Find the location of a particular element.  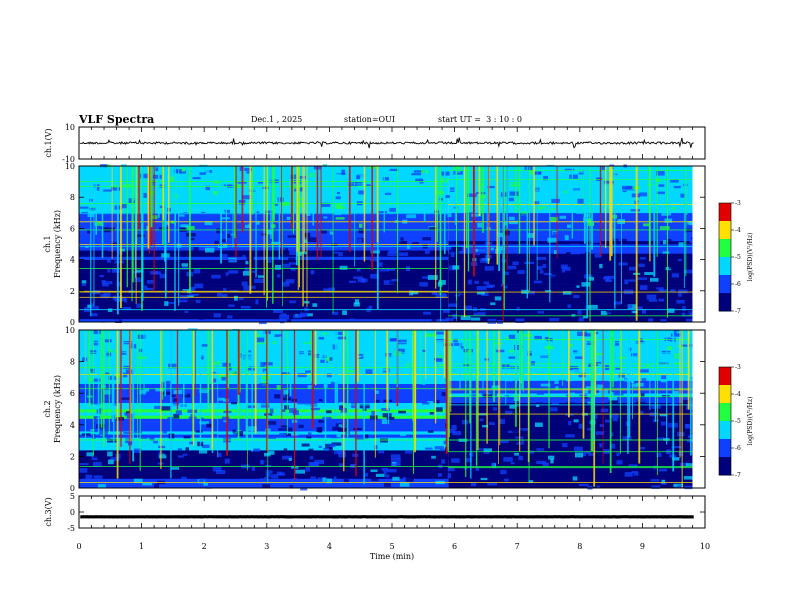

header-station: station=OUI is located at coordinates (369, 119).